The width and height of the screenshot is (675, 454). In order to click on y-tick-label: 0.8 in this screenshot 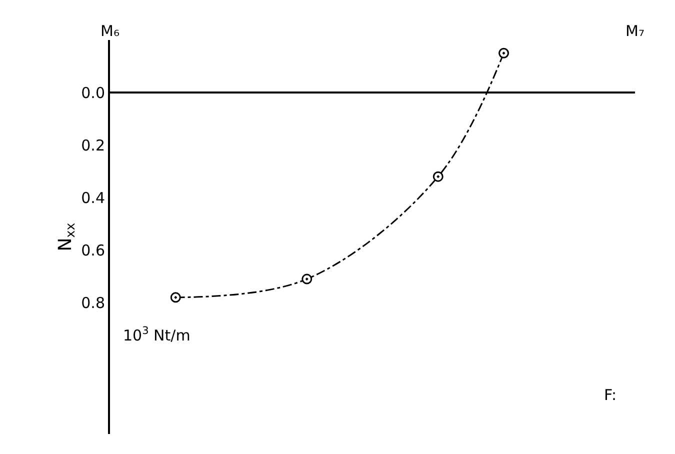, I will do `click(93, 303)`.